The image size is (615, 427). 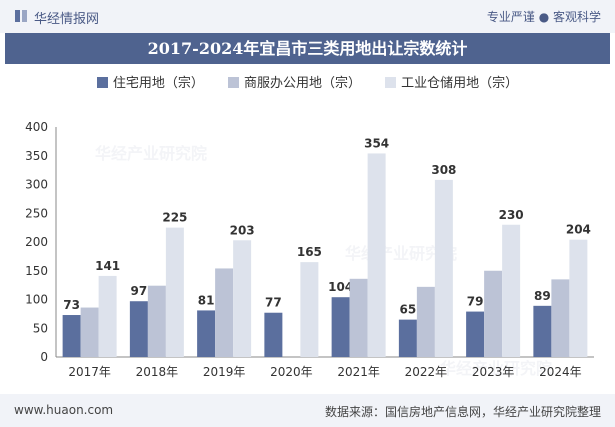 What do you see at coordinates (302, 83) in the screenshot?
I see `legend-label-commercial: 商服办公用地（宗）` at bounding box center [302, 83].